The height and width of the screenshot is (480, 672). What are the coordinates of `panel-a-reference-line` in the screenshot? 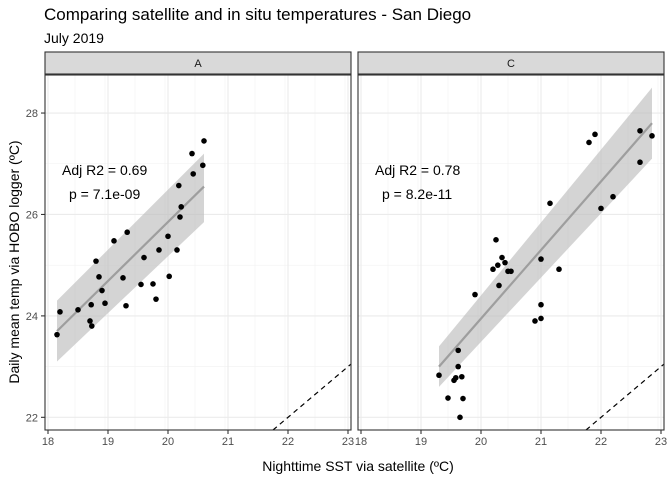 It's located at (312, 397).